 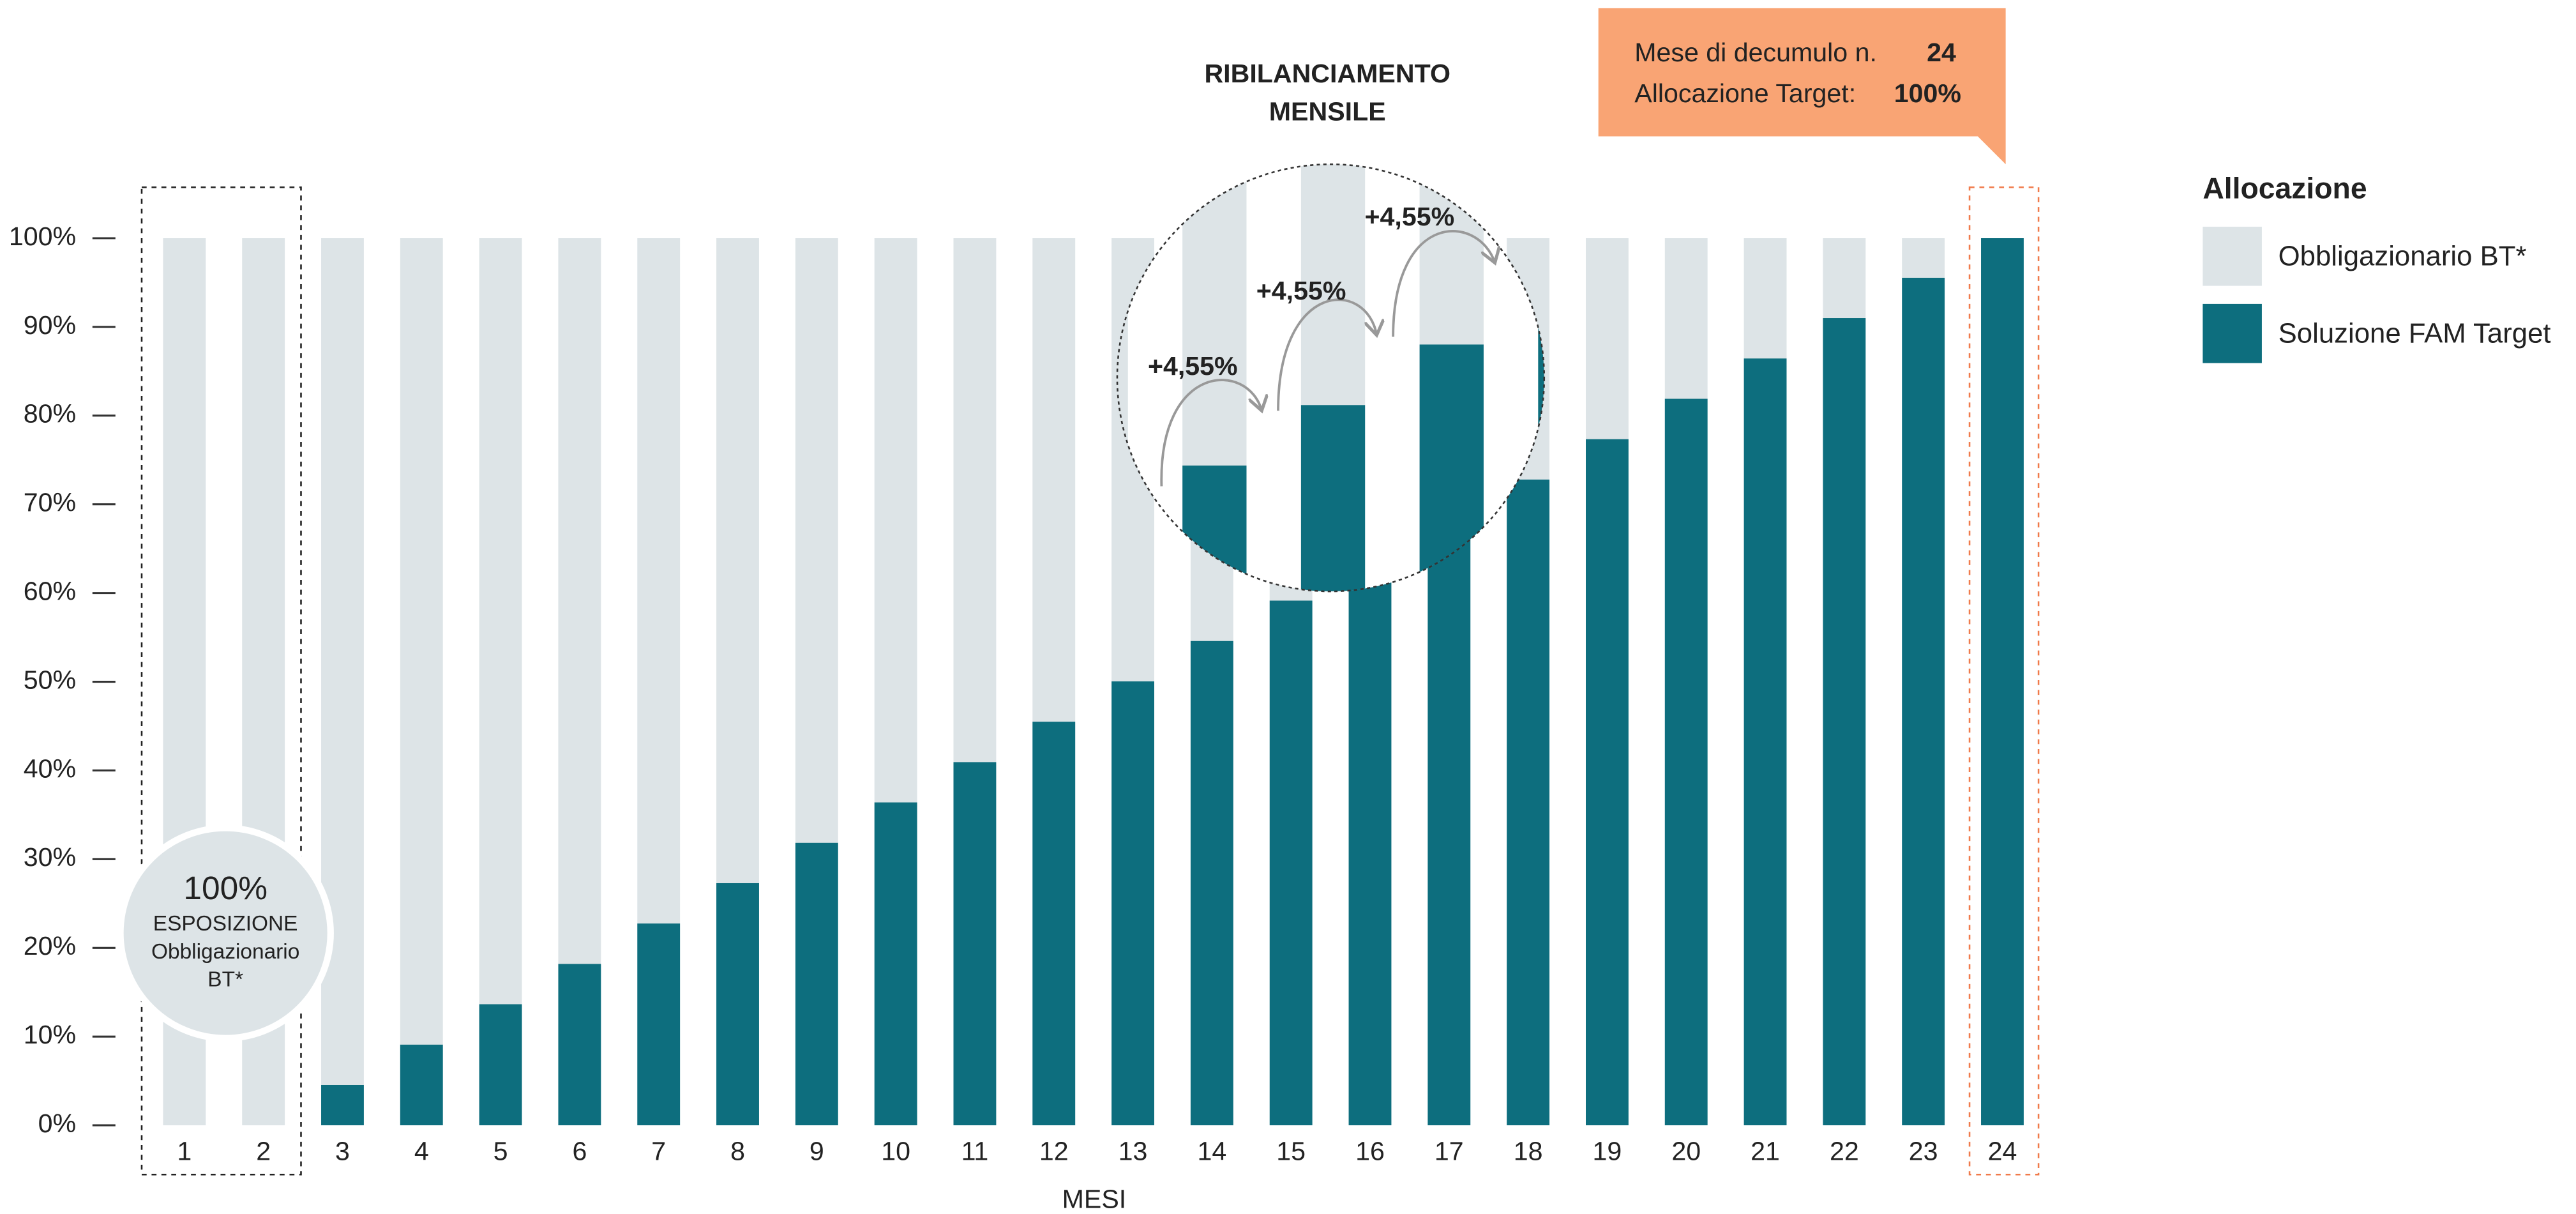 I want to click on title: RIBILANCIAMENTO, so click(x=1327, y=73).